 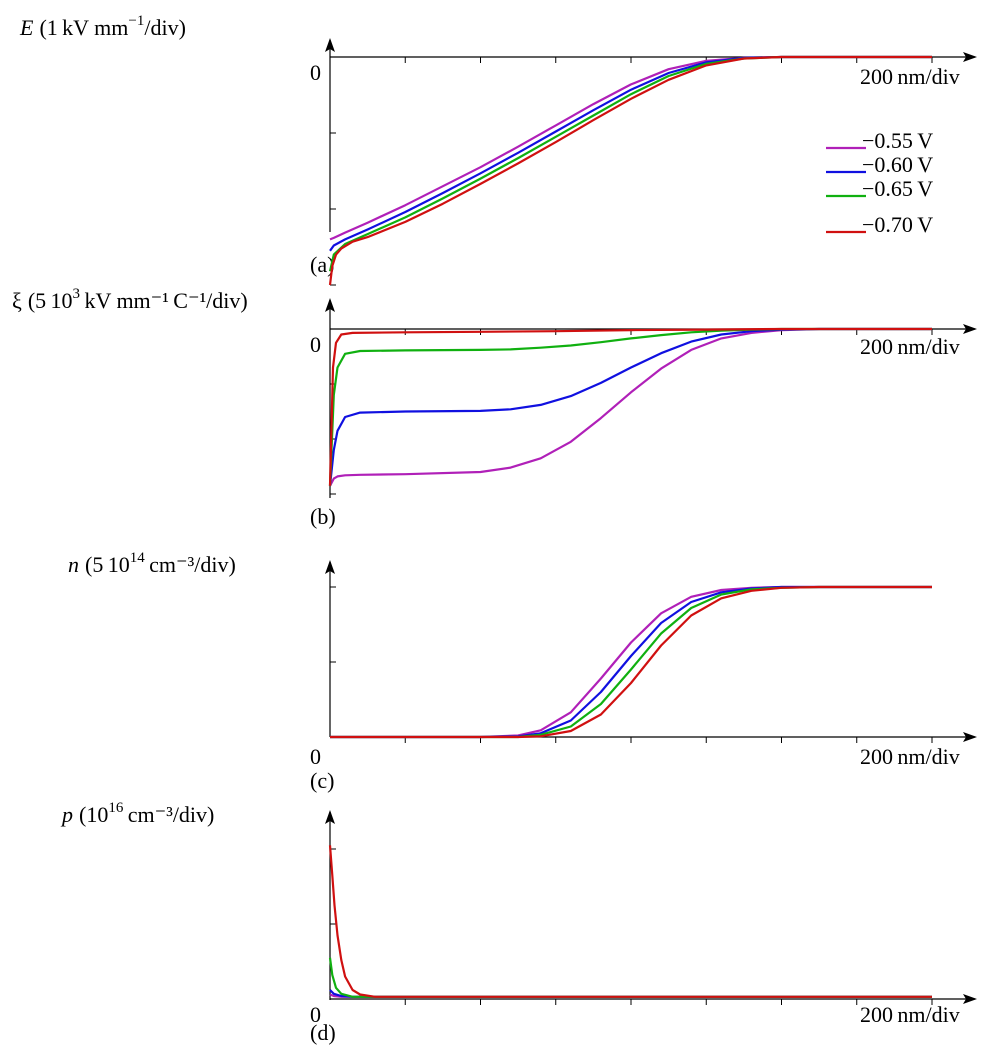 I want to click on panel-c-x-label: 200 nm/div, so click(x=910, y=756).